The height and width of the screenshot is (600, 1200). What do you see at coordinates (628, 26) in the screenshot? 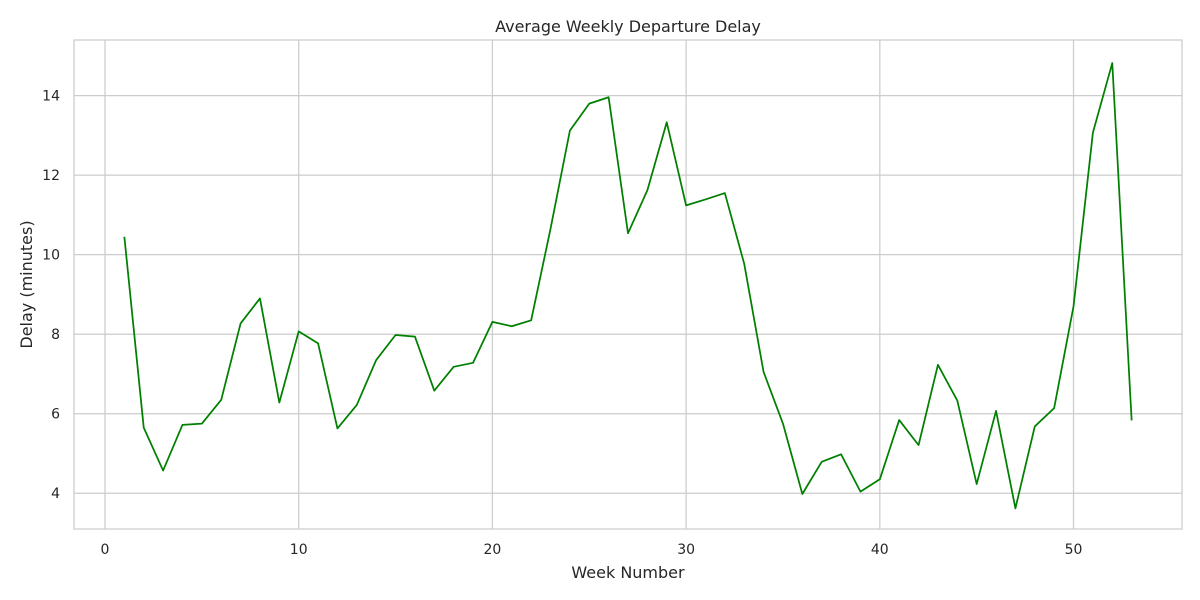
I see `chart-title: Average Weekly Departure Delay` at bounding box center [628, 26].